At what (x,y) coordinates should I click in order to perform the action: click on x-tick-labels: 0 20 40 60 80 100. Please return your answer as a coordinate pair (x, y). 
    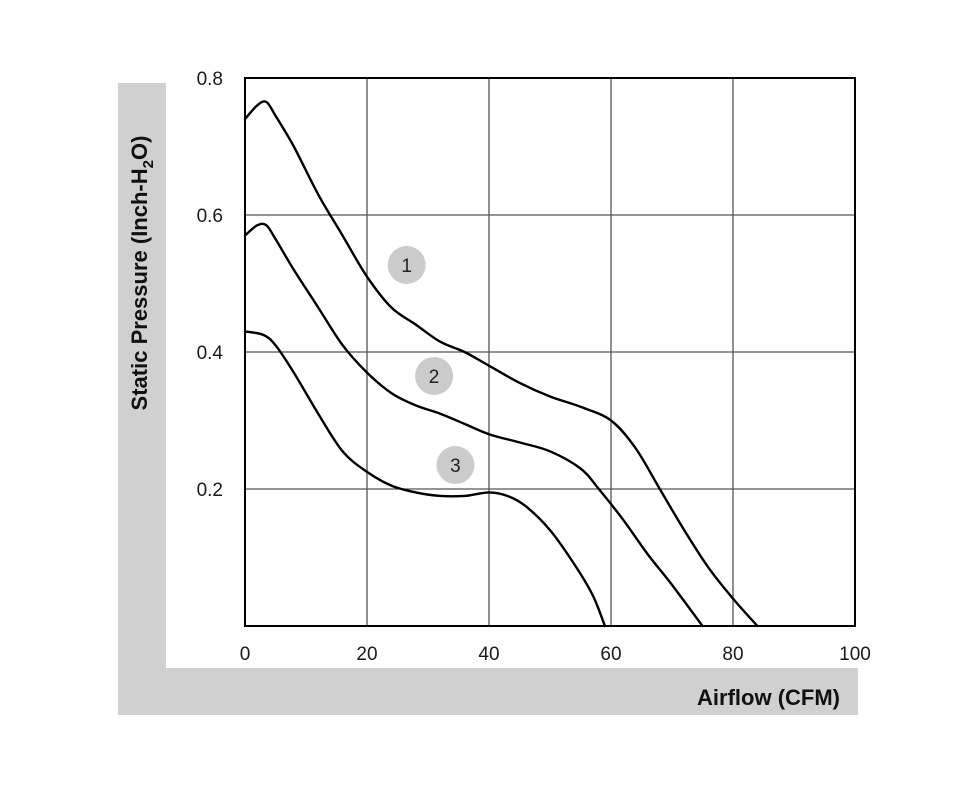
    Looking at the image, I should click on (555, 654).